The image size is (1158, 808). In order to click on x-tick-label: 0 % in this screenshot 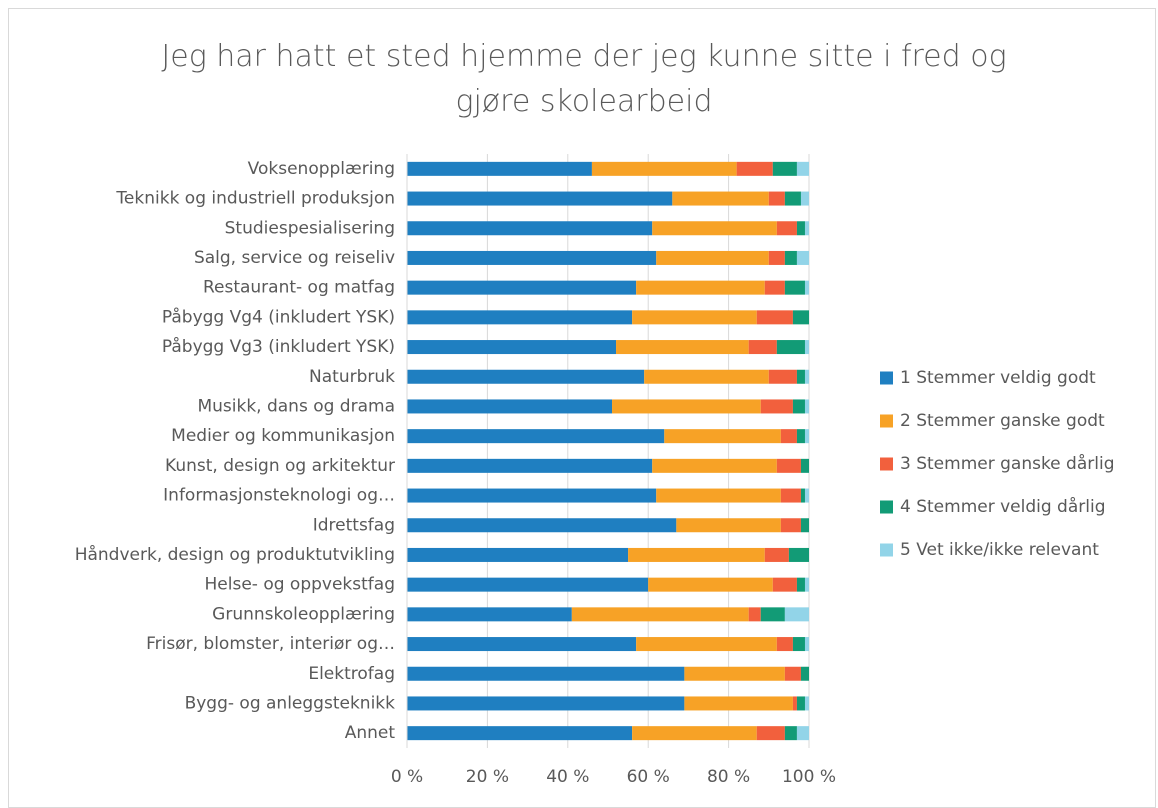, I will do `click(407, 777)`.